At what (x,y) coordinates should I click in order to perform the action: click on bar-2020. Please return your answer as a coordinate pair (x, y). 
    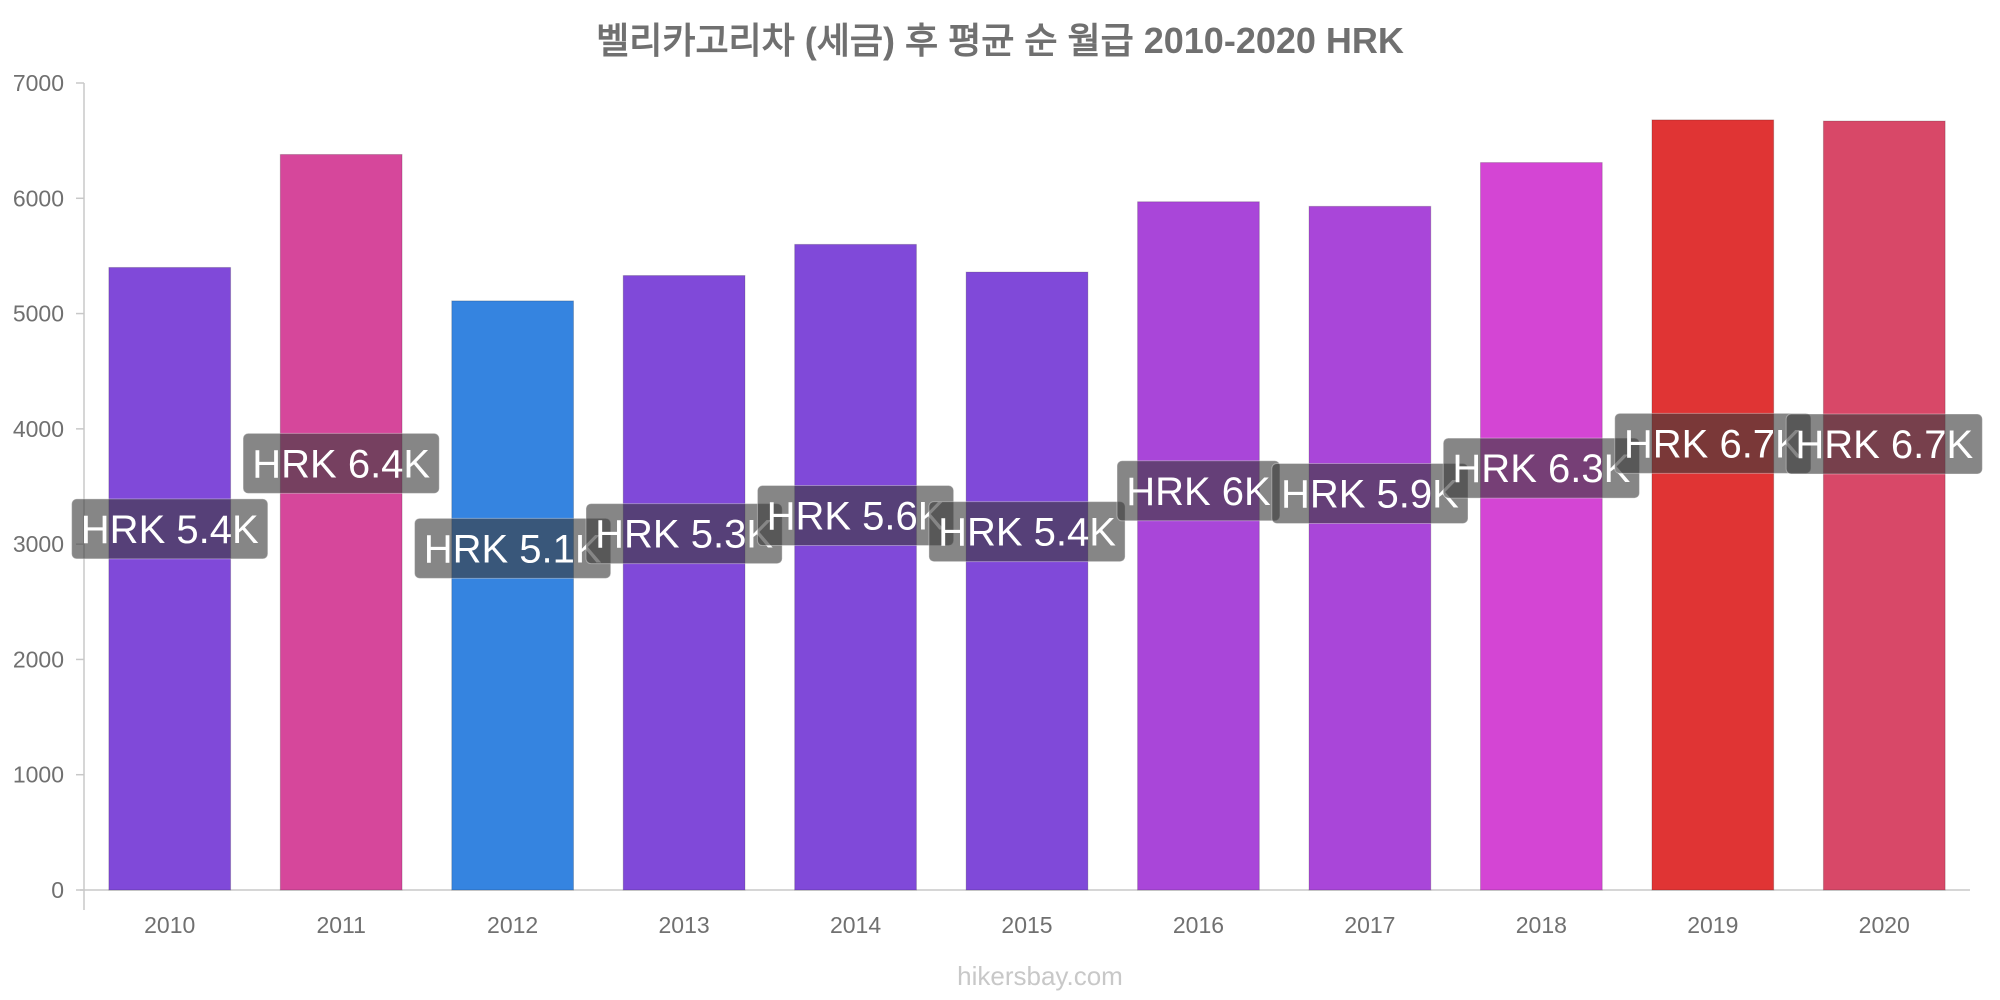
    Looking at the image, I should click on (1884, 505).